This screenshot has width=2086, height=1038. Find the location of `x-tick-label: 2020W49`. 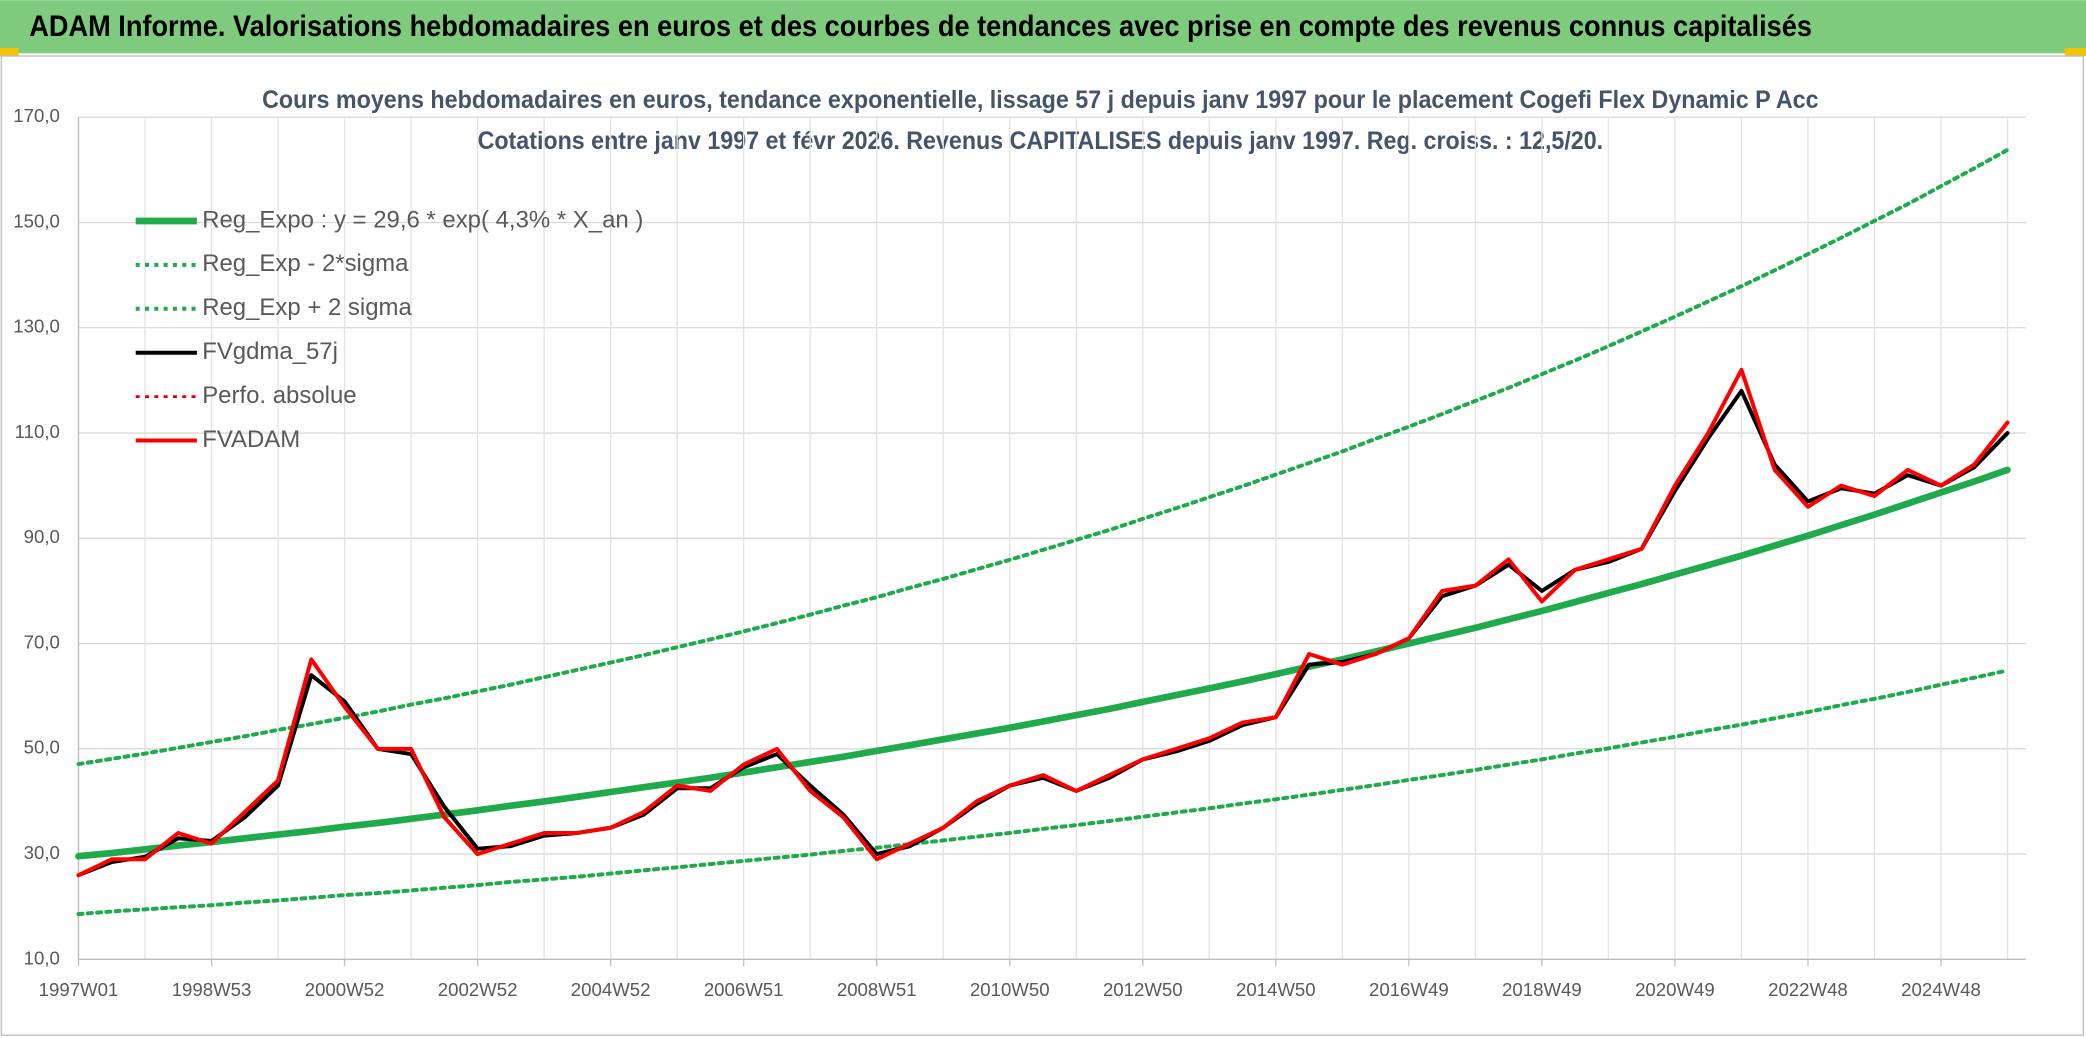

x-tick-label: 2020W49 is located at coordinates (1675, 989).